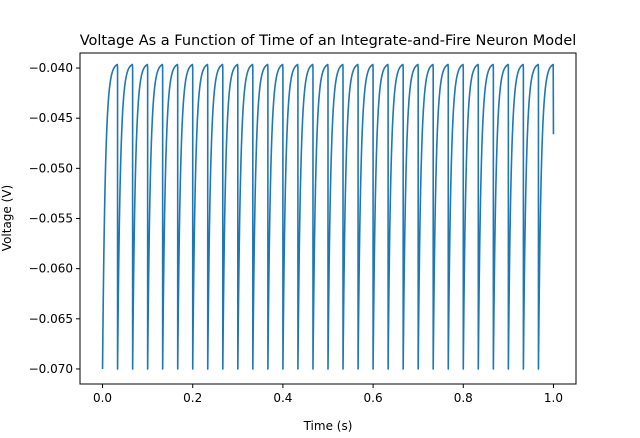 This screenshot has width=640, height=438. I want to click on y-tick-label: −0.060, so click(51, 269).